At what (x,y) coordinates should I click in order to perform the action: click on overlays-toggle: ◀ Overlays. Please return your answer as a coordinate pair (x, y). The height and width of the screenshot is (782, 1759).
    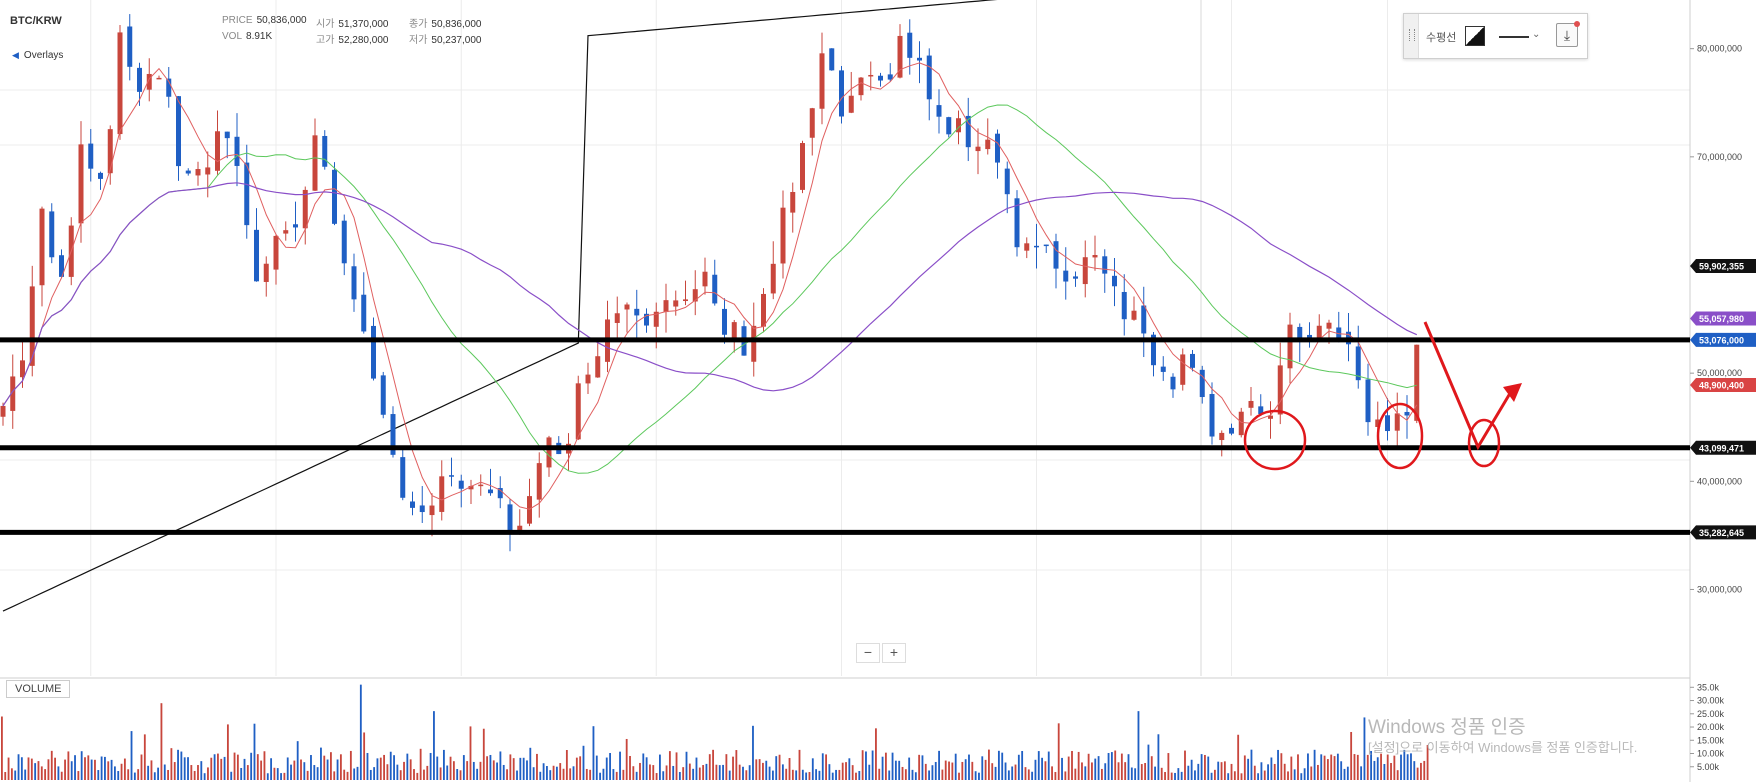
    Looking at the image, I should click on (38, 55).